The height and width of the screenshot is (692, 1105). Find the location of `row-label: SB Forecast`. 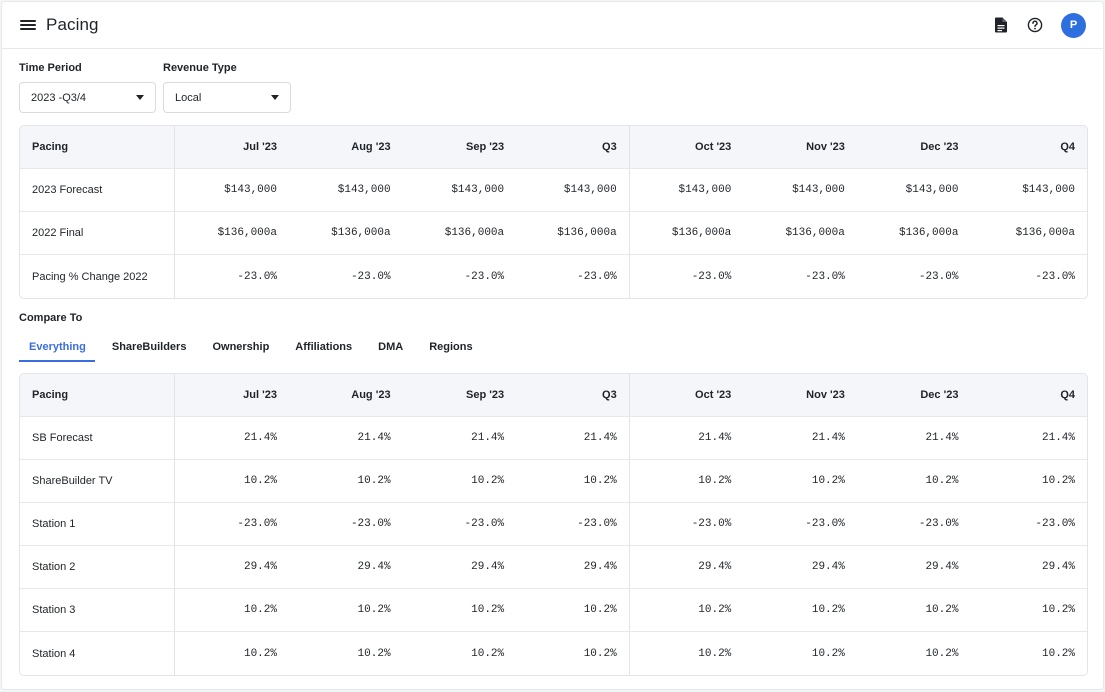

row-label: SB Forecast is located at coordinates (98, 438).